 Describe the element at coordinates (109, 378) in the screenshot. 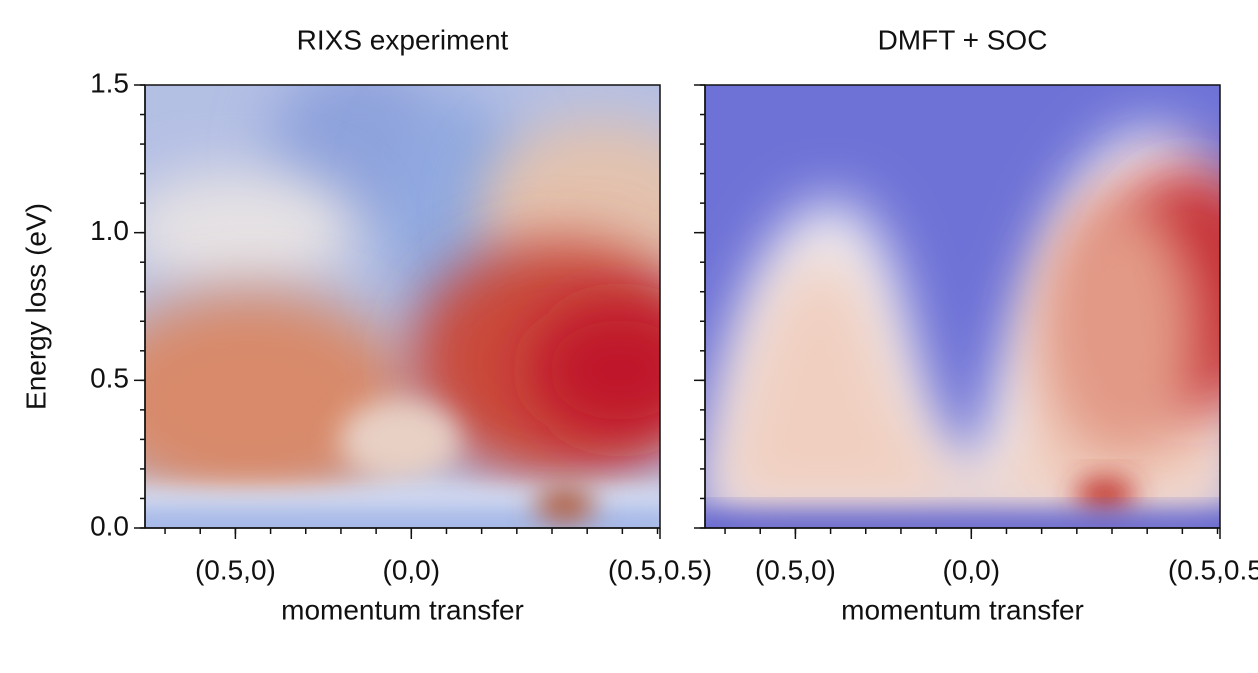

I see `y-tick-label: 0.5` at that location.